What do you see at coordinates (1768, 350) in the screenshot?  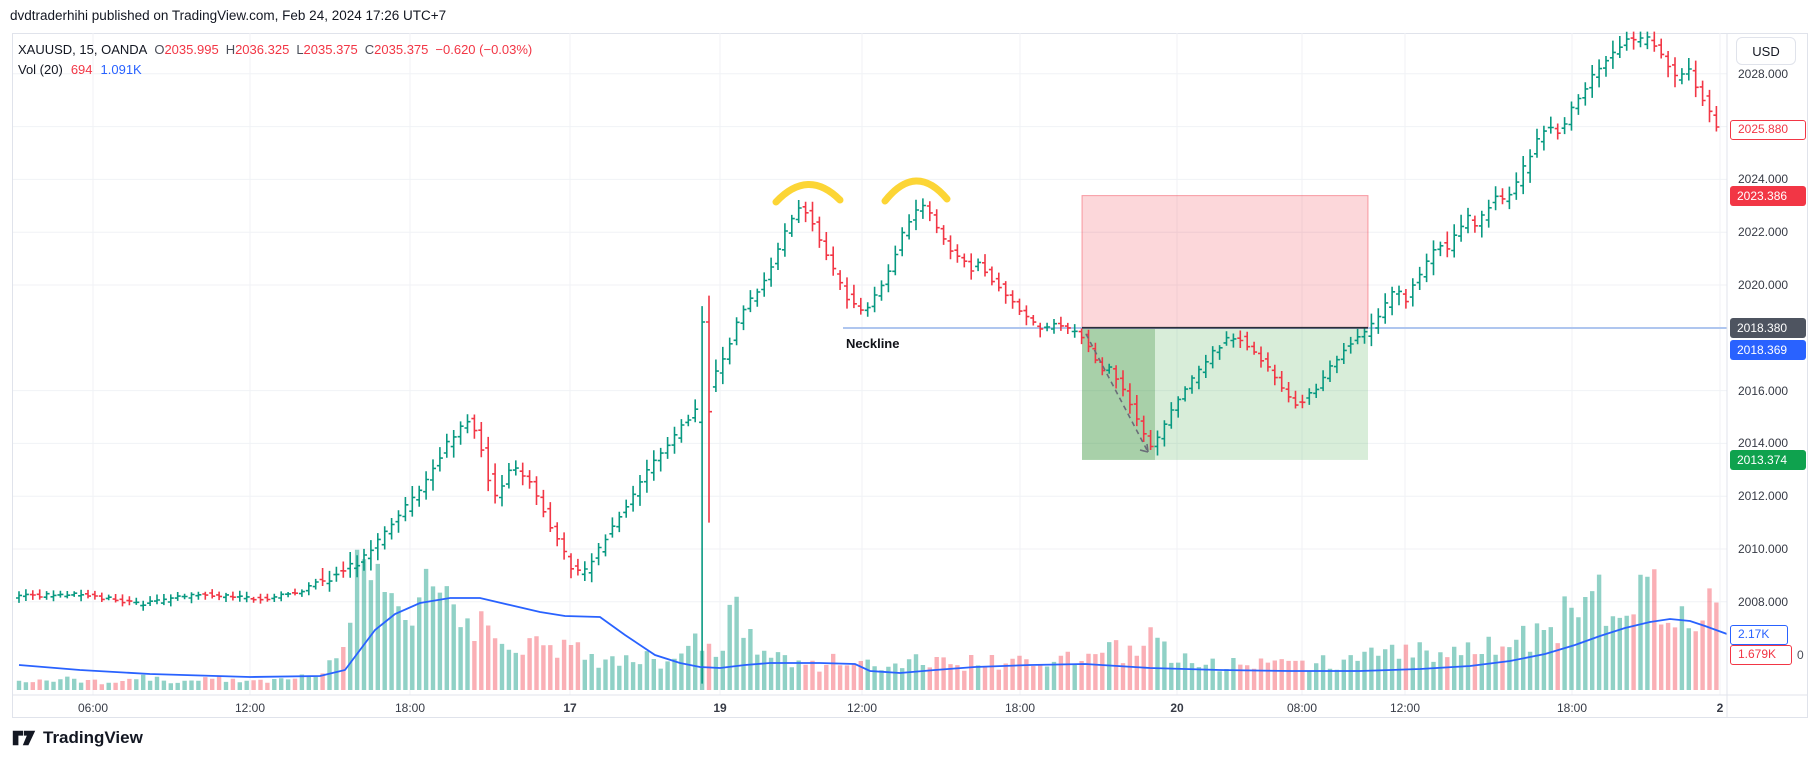 I see `alert-line-badge: 2018.369` at bounding box center [1768, 350].